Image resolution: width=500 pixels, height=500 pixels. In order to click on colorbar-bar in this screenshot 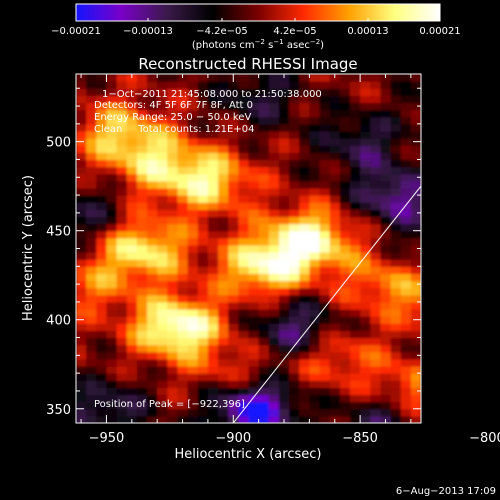, I will do `click(258, 12)`.